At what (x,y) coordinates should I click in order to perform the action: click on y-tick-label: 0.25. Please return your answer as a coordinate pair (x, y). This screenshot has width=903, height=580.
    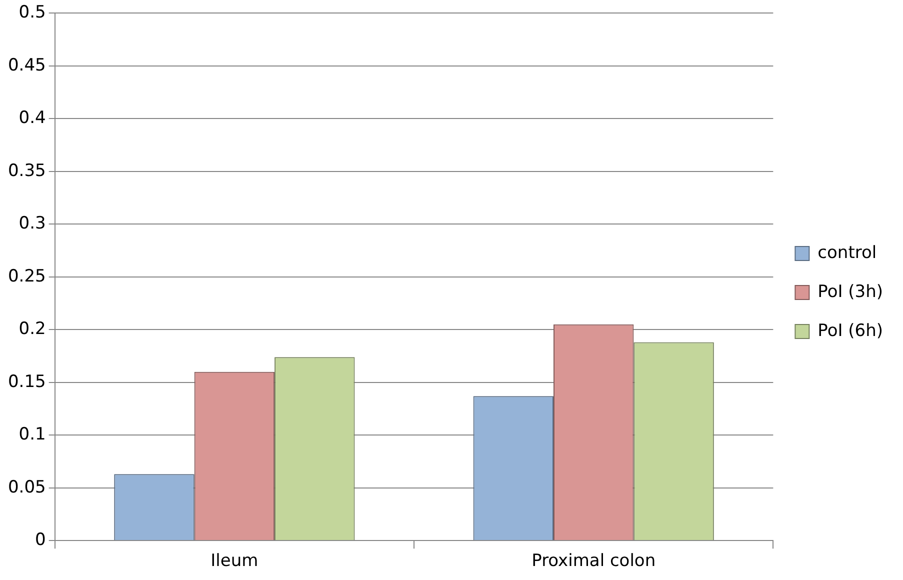
    Looking at the image, I should click on (27, 276).